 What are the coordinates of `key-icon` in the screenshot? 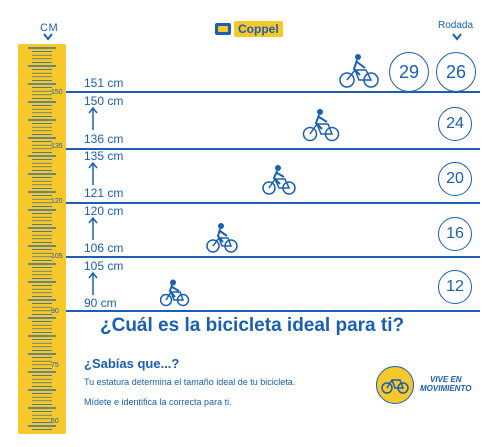 It's located at (223, 29).